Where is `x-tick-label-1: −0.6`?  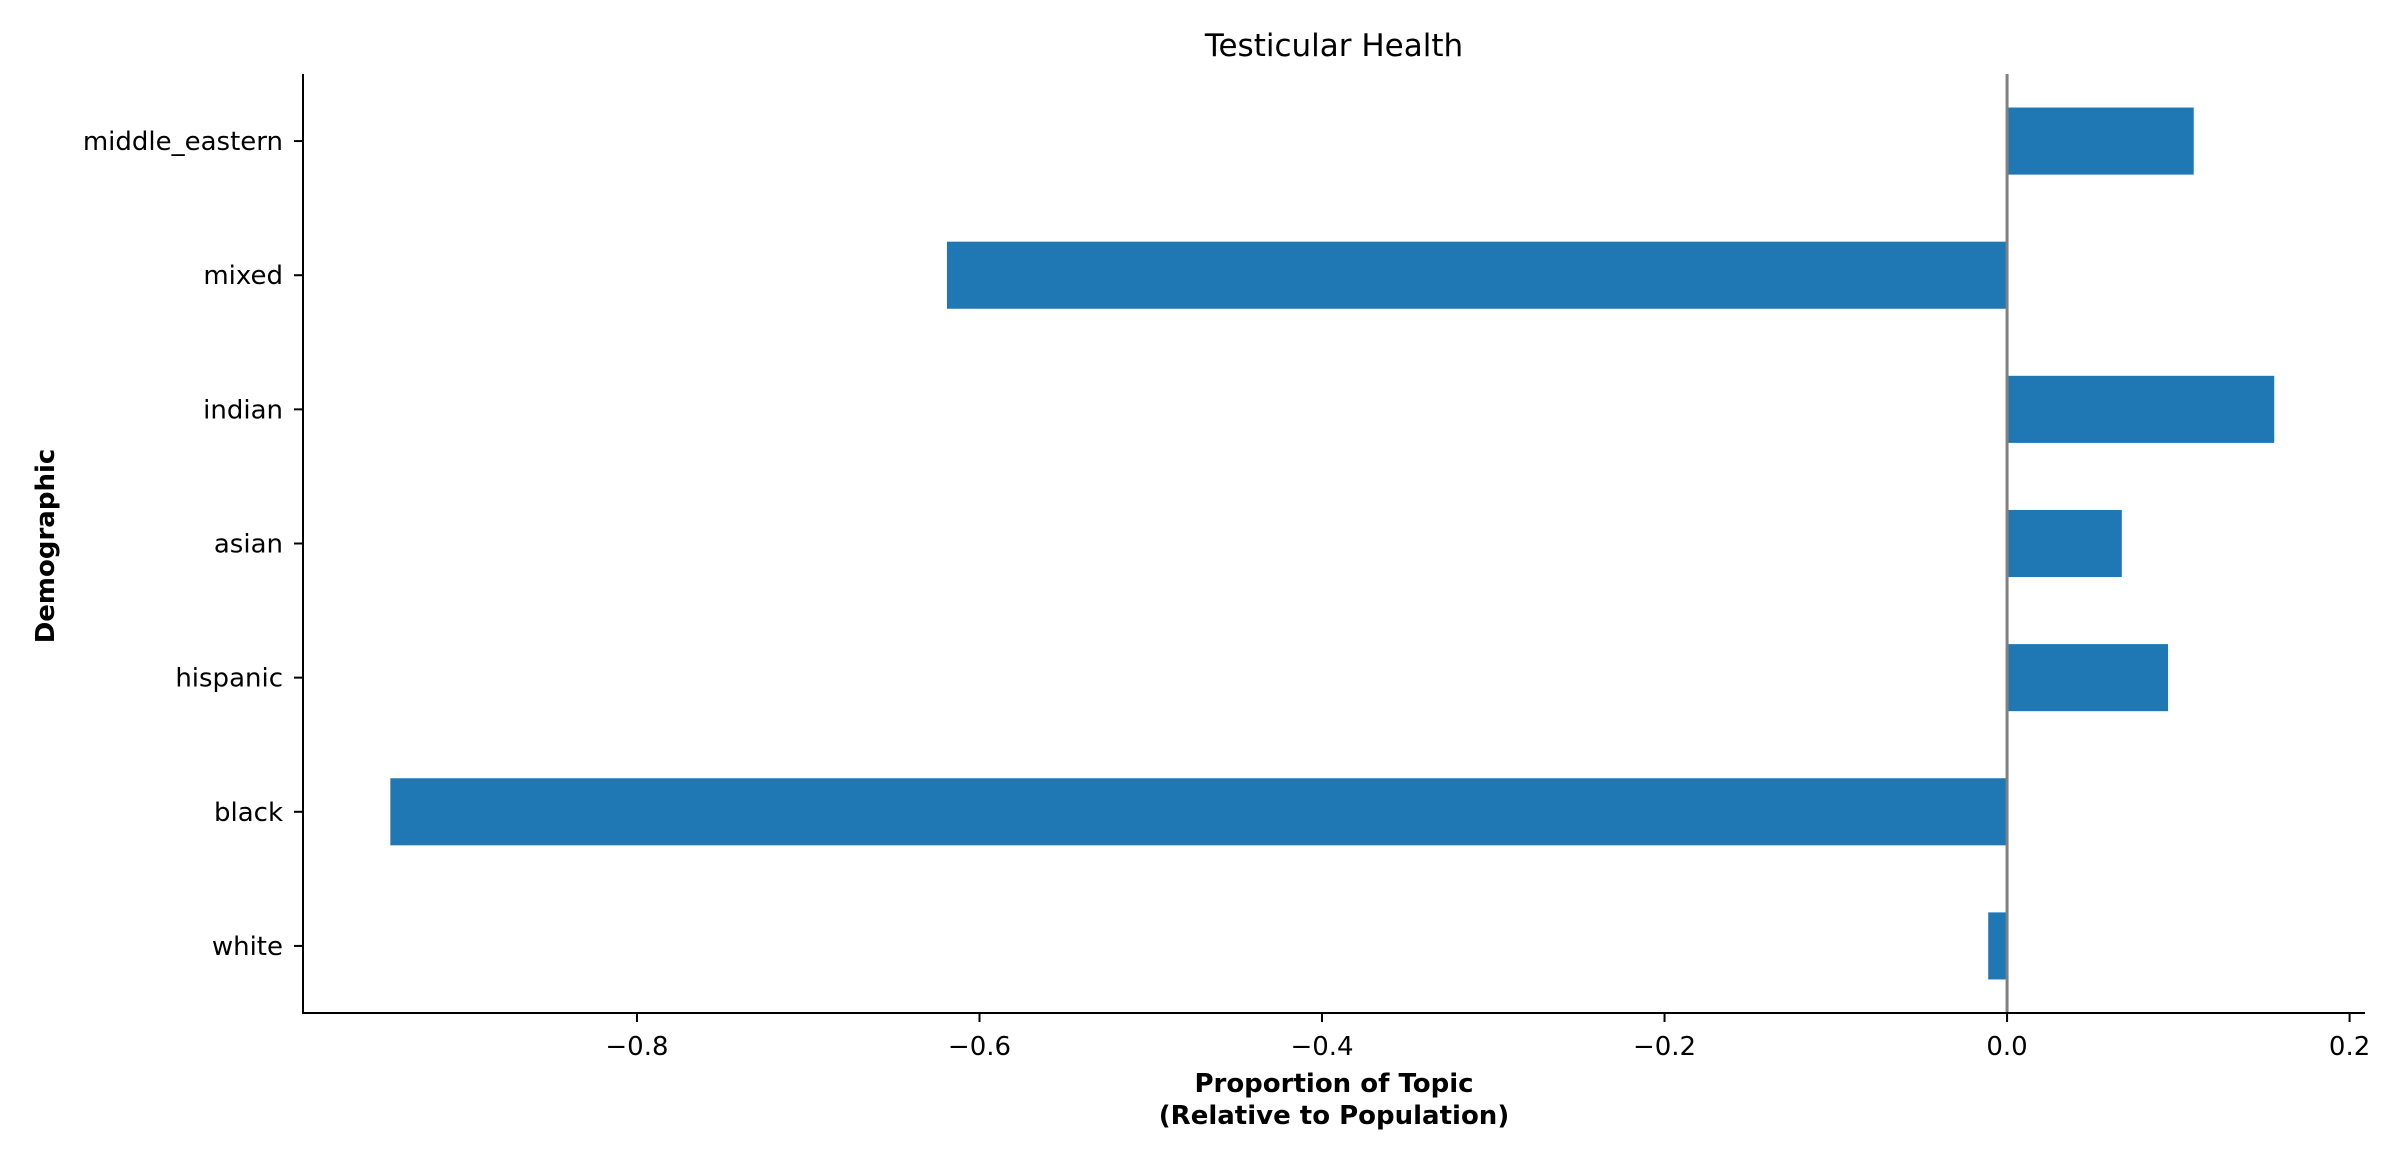
x-tick-label-1: −0.6 is located at coordinates (979, 1047).